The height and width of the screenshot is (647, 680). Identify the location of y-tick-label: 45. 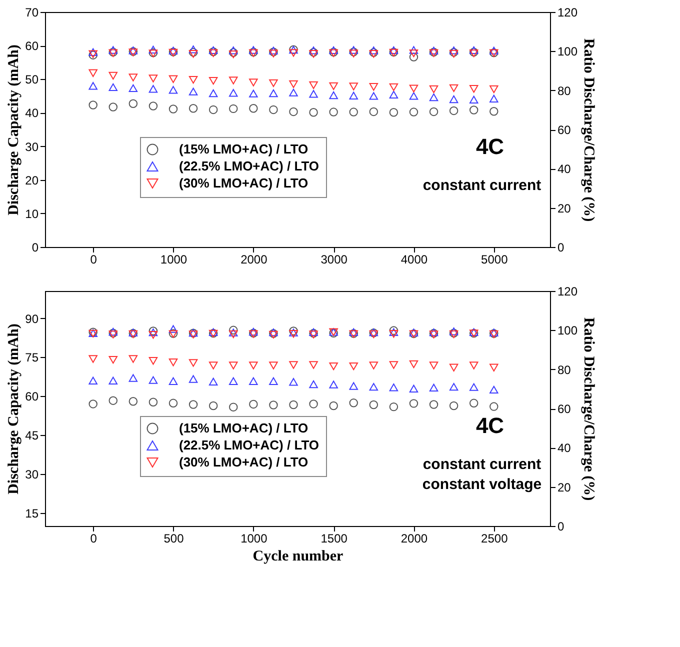
(32, 435).